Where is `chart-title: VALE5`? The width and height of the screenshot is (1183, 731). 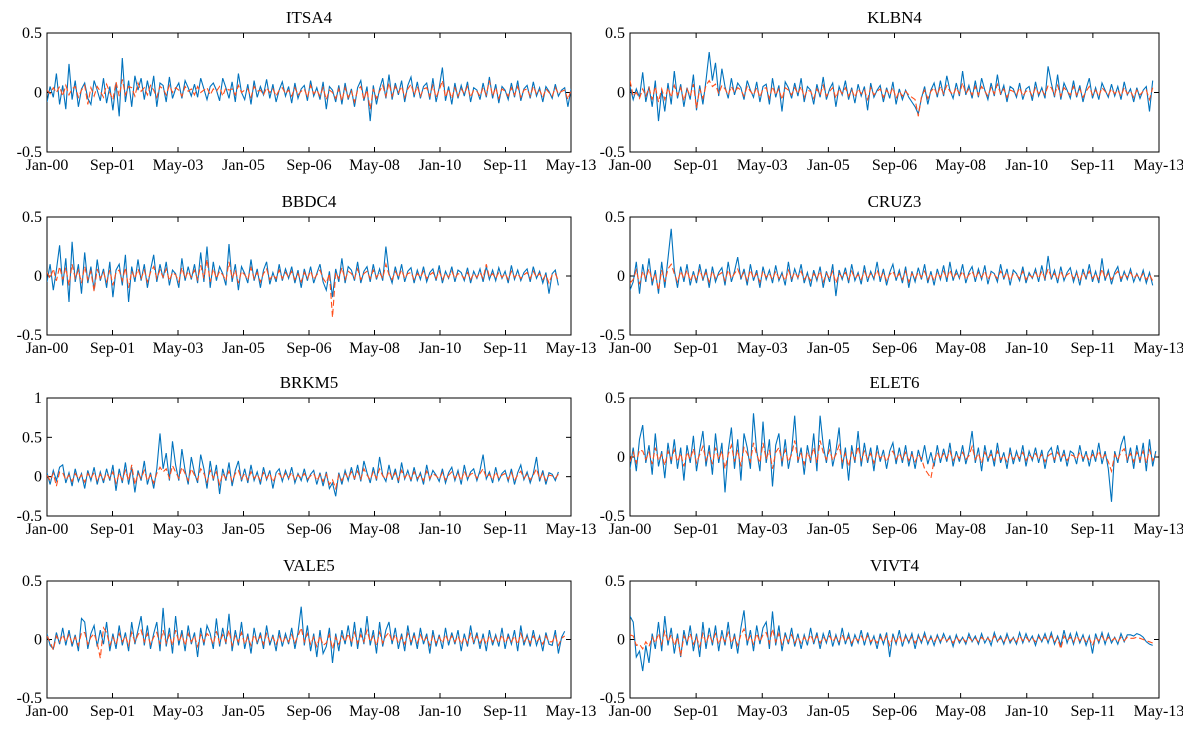
chart-title: VALE5 is located at coordinates (309, 565).